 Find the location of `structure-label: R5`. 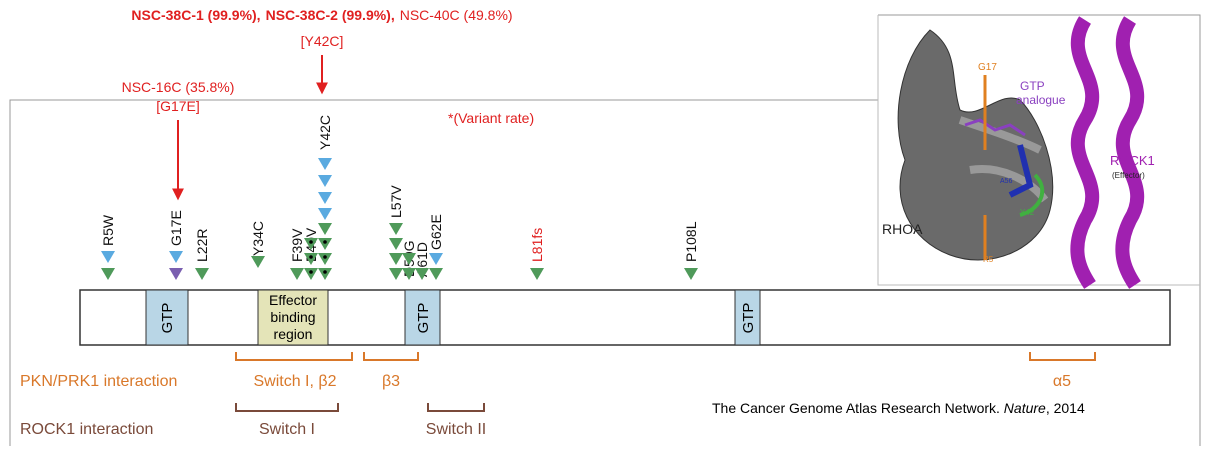

structure-label: R5 is located at coordinates (988, 259).